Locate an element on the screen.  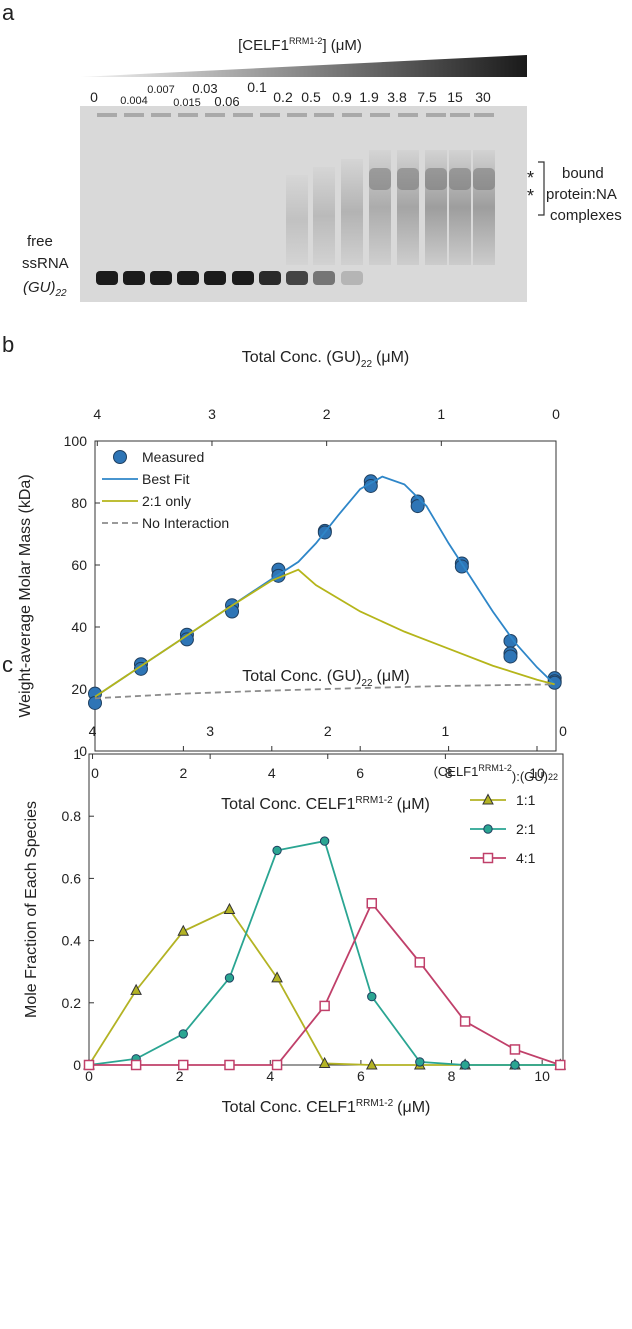
legend-label: 2:1 is located at coordinates (526, 829).